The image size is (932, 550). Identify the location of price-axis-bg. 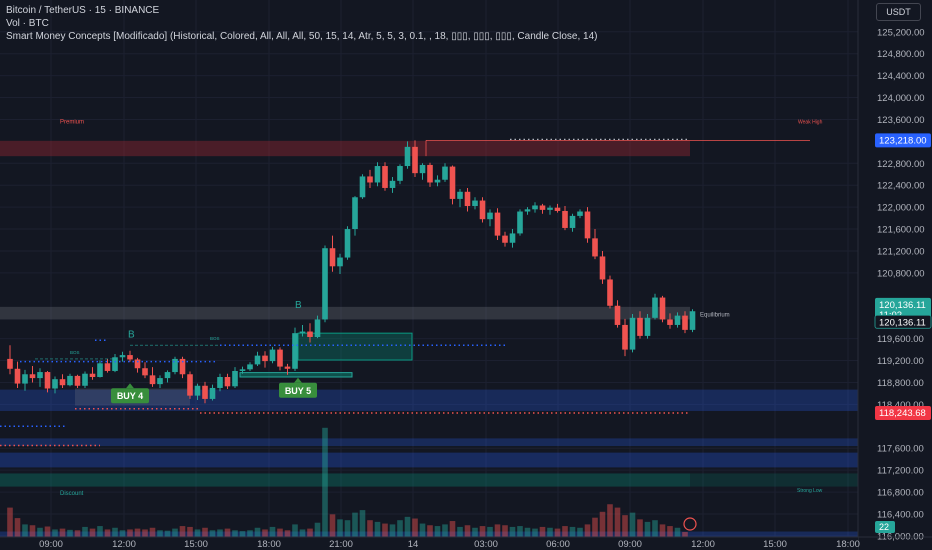
(895, 275).